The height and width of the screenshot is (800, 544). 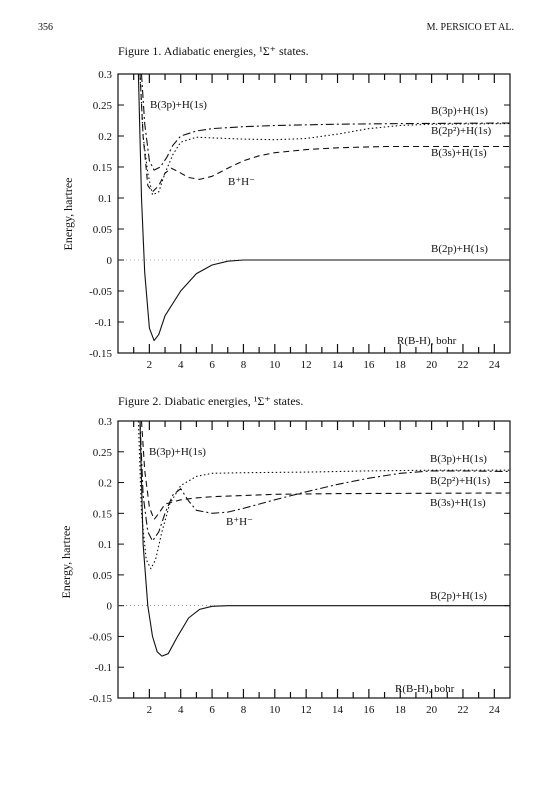 What do you see at coordinates (234, 401) in the screenshot?
I see `figure-2-caption-text: Diabatic energies, ¹Σ⁺ states.` at bounding box center [234, 401].